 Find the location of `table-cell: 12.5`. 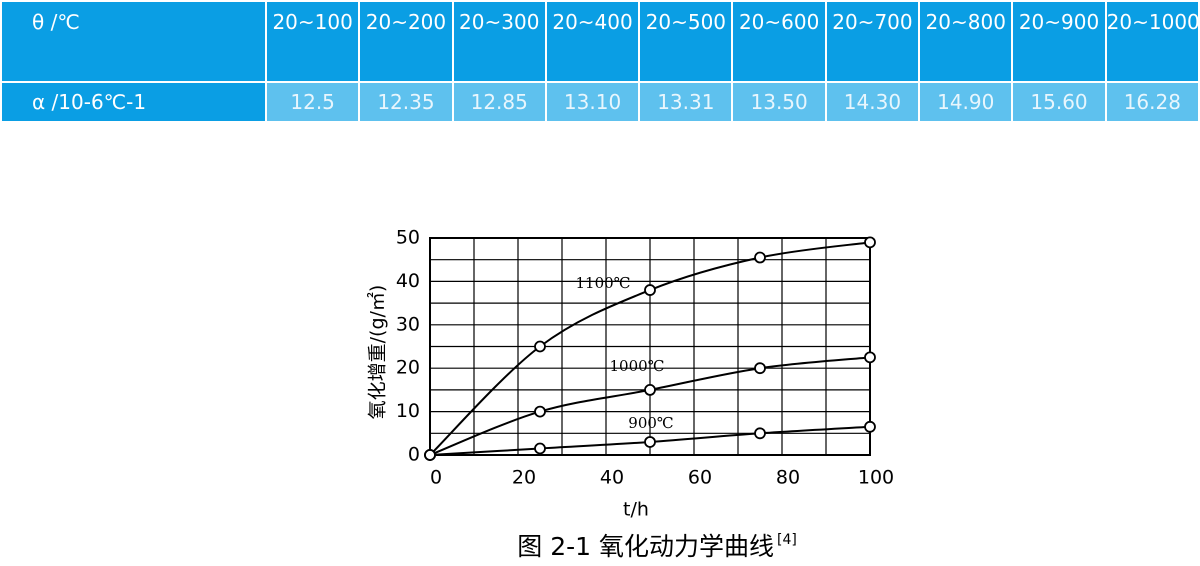

table-cell: 12.5 is located at coordinates (312, 102).